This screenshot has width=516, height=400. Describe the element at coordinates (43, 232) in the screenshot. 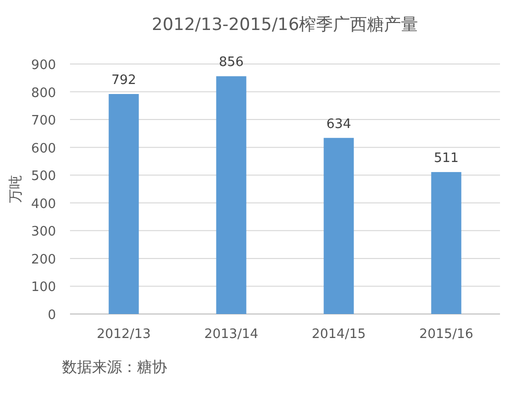

I see `y-tick-label: 300` at that location.